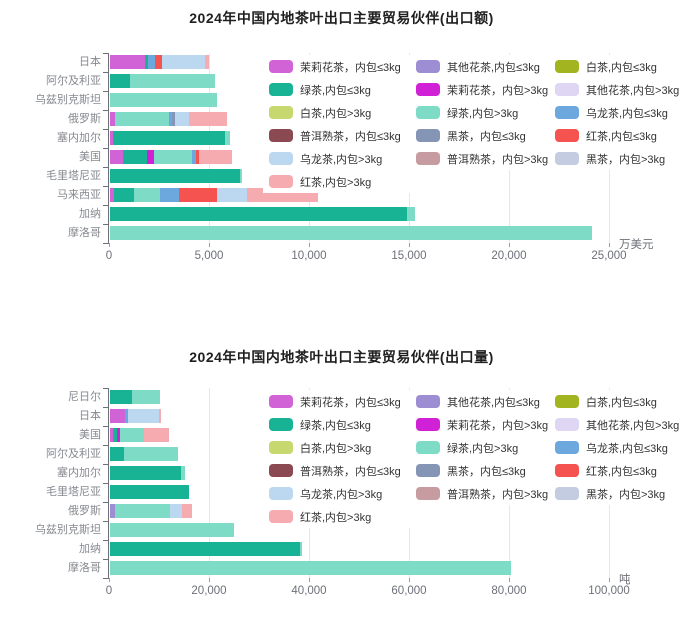 The image size is (683, 622). I want to click on legend-item: 其他花茶,内包>3kg, so click(614, 424).